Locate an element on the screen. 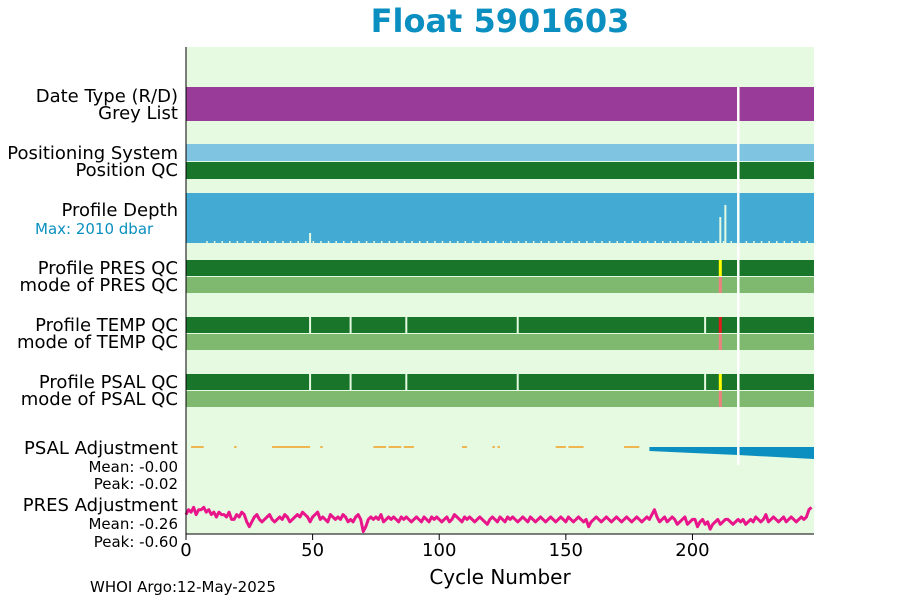 The image size is (900, 600). x-tick-label: 50 is located at coordinates (313, 550).